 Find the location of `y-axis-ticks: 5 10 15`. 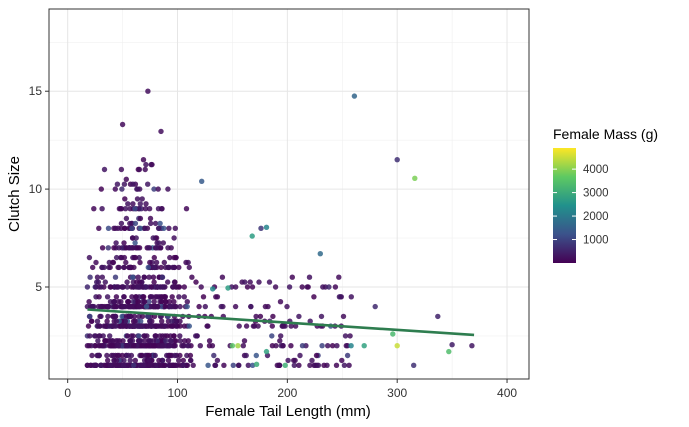

y-axis-ticks: 5 10 15 is located at coordinates (39, 189).